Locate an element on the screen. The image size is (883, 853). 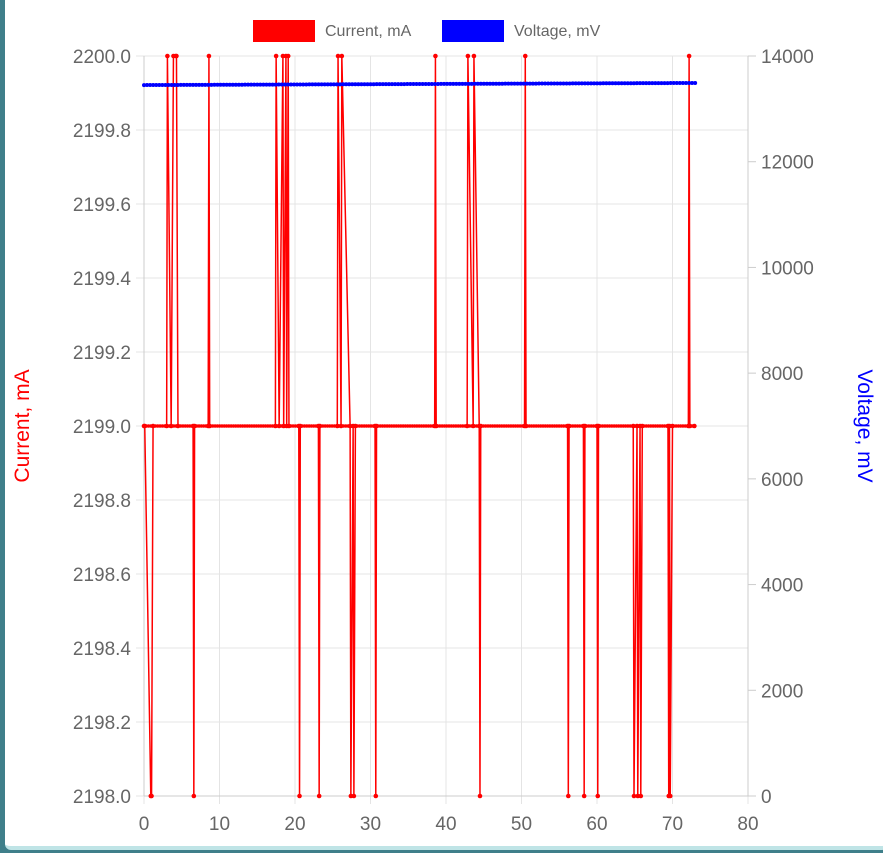
y-right-tick-label: 10000 is located at coordinates (787, 268).